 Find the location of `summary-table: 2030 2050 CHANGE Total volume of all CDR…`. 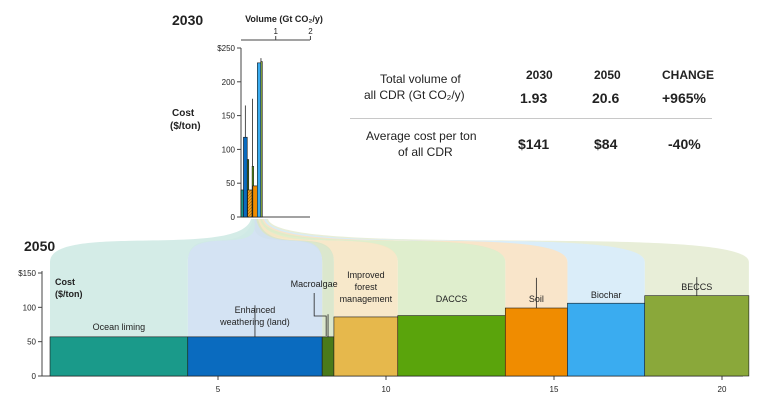

summary-table: 2030 2050 CHANGE Total volume of all CDR… is located at coordinates (540, 113).